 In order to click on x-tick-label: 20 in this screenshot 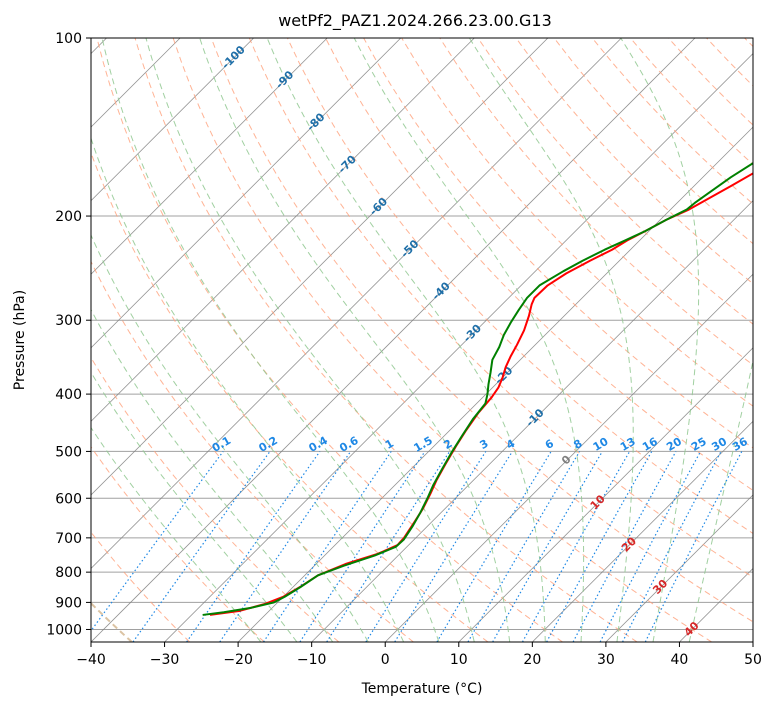, I will do `click(532, 660)`.